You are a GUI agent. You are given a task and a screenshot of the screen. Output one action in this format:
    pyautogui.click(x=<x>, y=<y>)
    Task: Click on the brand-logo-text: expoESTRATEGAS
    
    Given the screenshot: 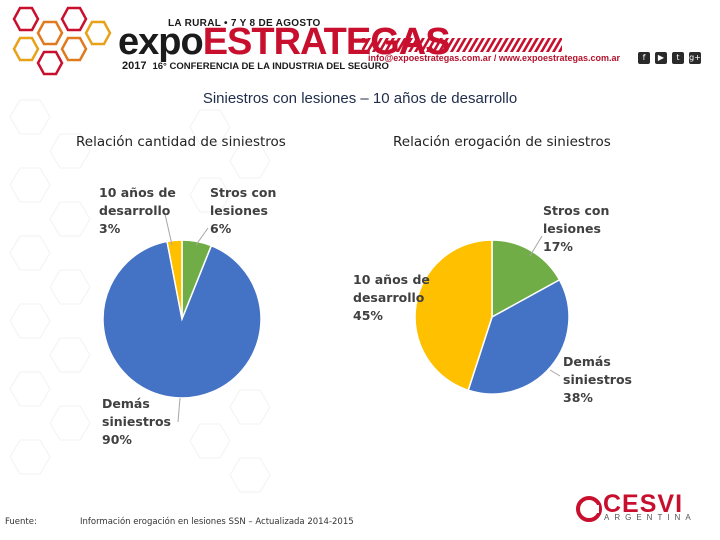 What is the action you would take?
    pyautogui.click(x=284, y=42)
    